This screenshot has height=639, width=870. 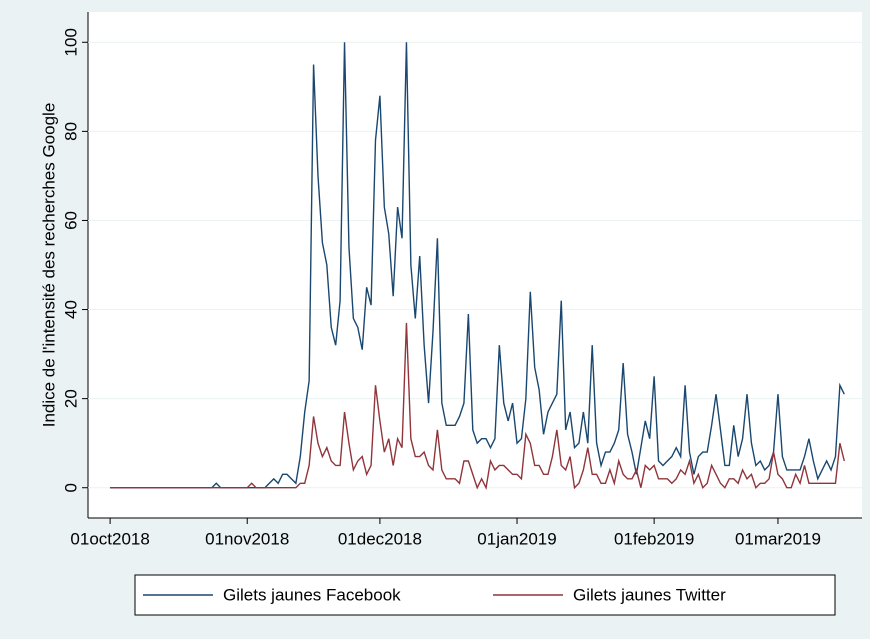 I want to click on y-tick-label: 0, so click(x=70, y=487).